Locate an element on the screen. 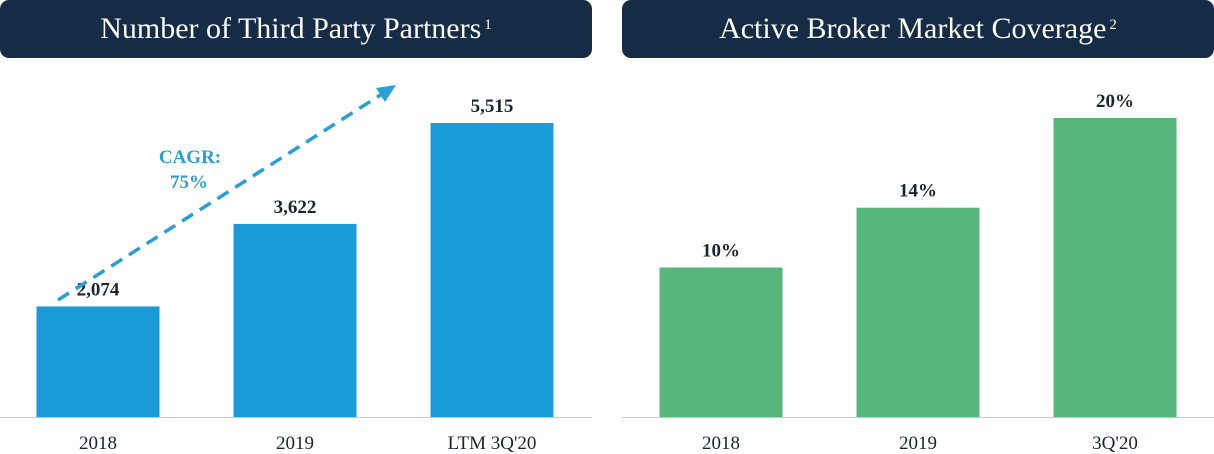  footnote-marker: 1 is located at coordinates (488, 24).